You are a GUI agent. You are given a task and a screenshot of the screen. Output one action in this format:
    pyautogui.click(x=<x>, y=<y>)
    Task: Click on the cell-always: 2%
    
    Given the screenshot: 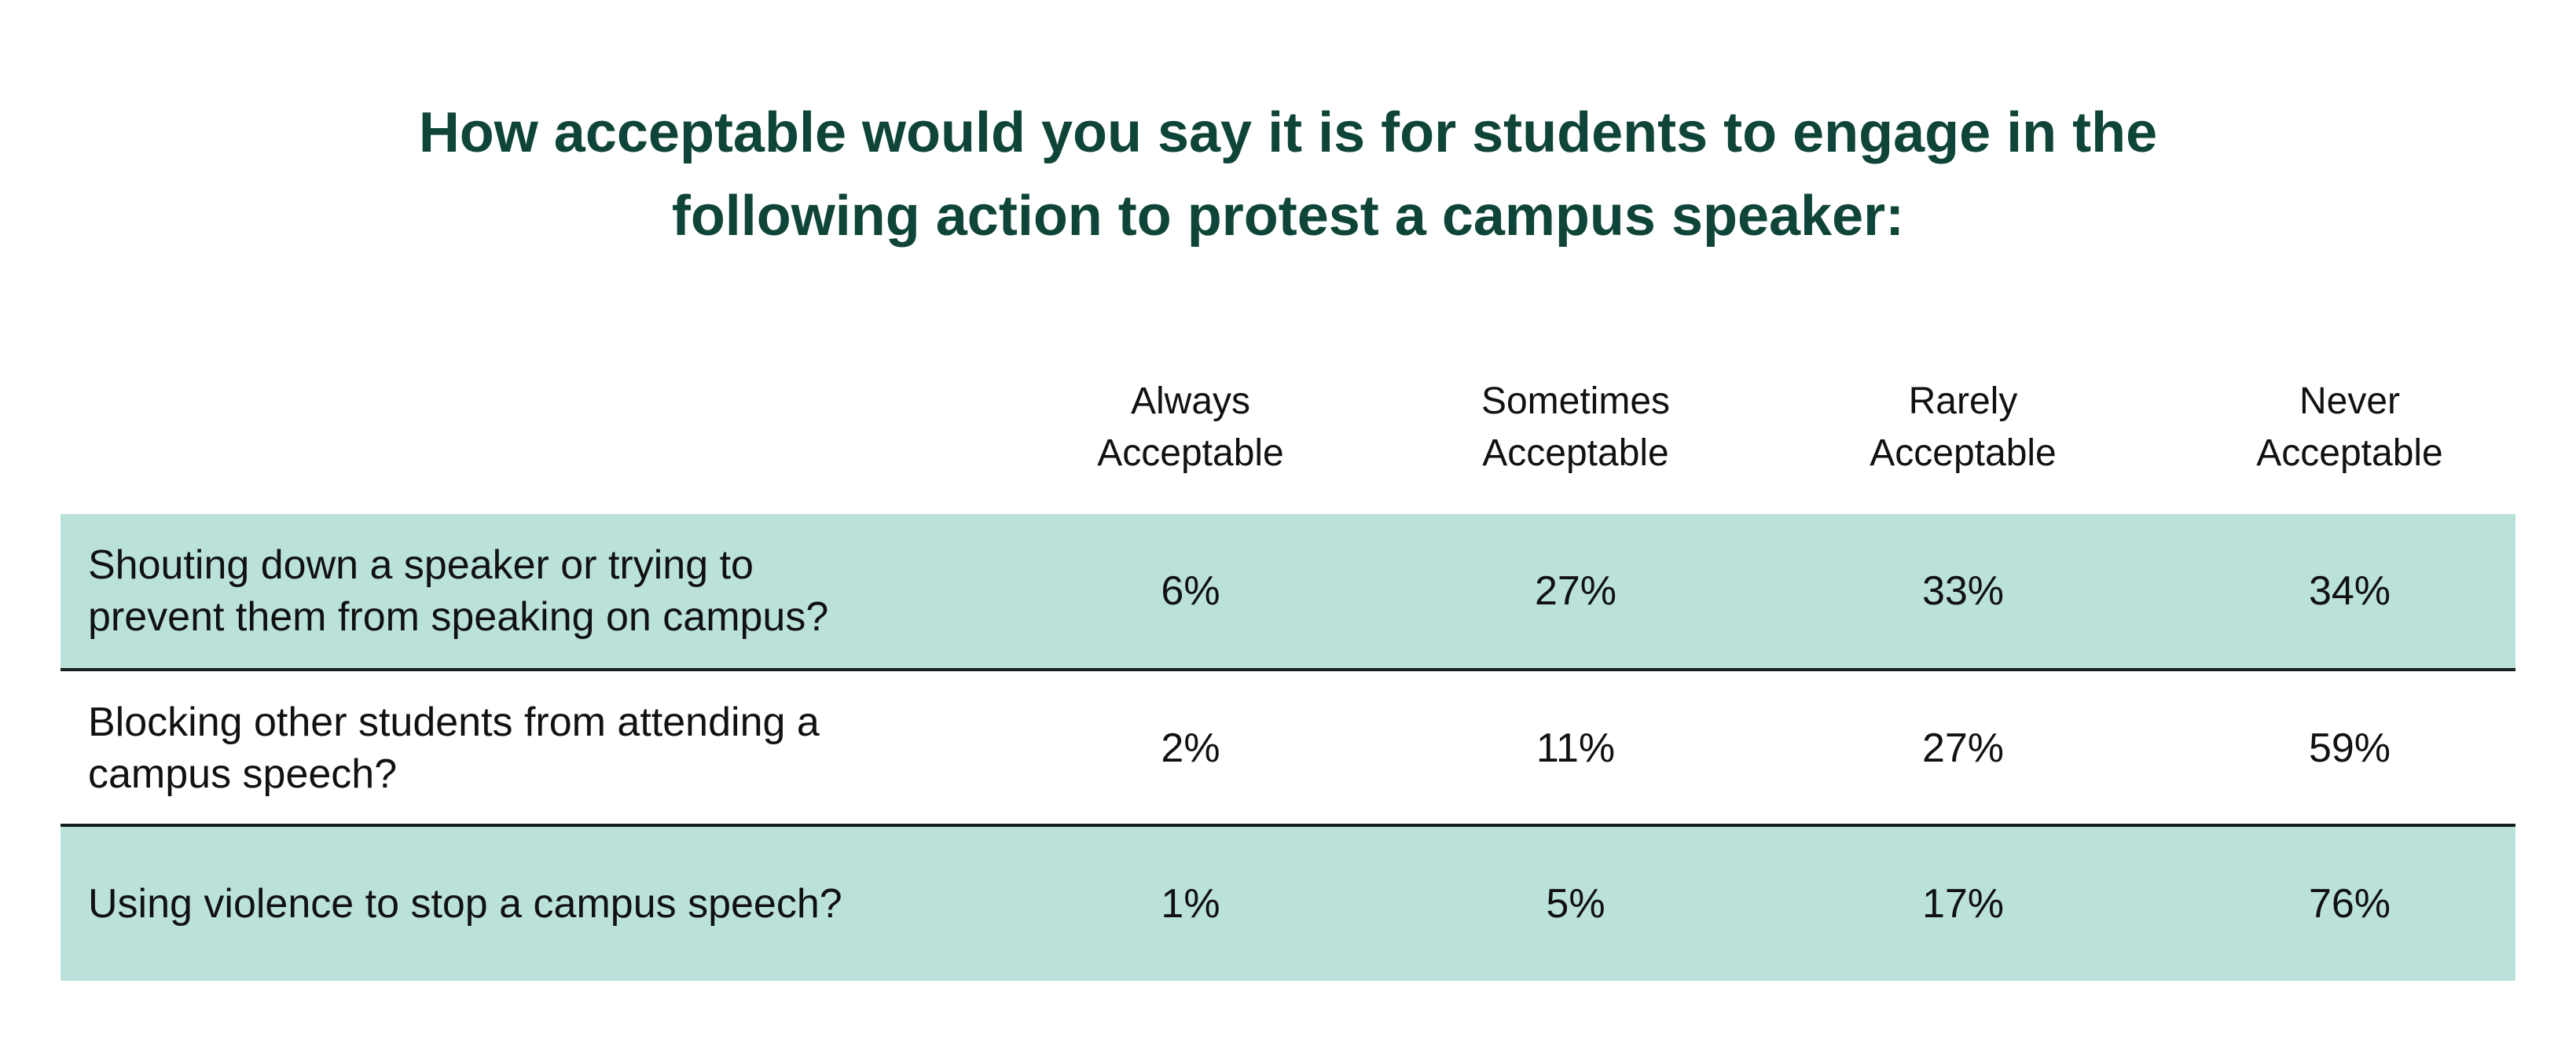 What is the action you would take?
    pyautogui.click(x=1190, y=748)
    